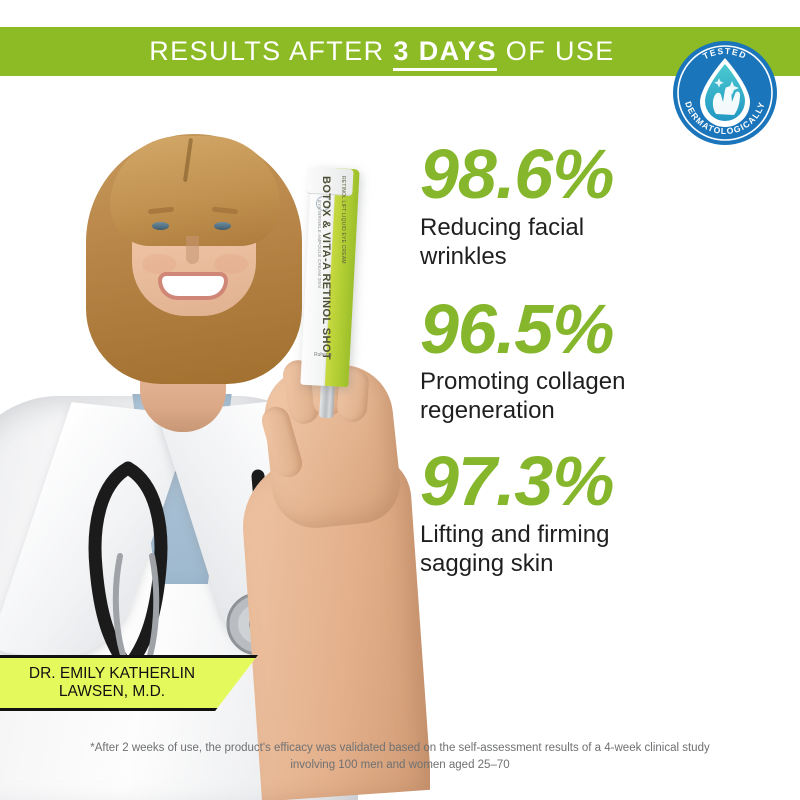  I want to click on stat-value: 97.3%, so click(517, 481).